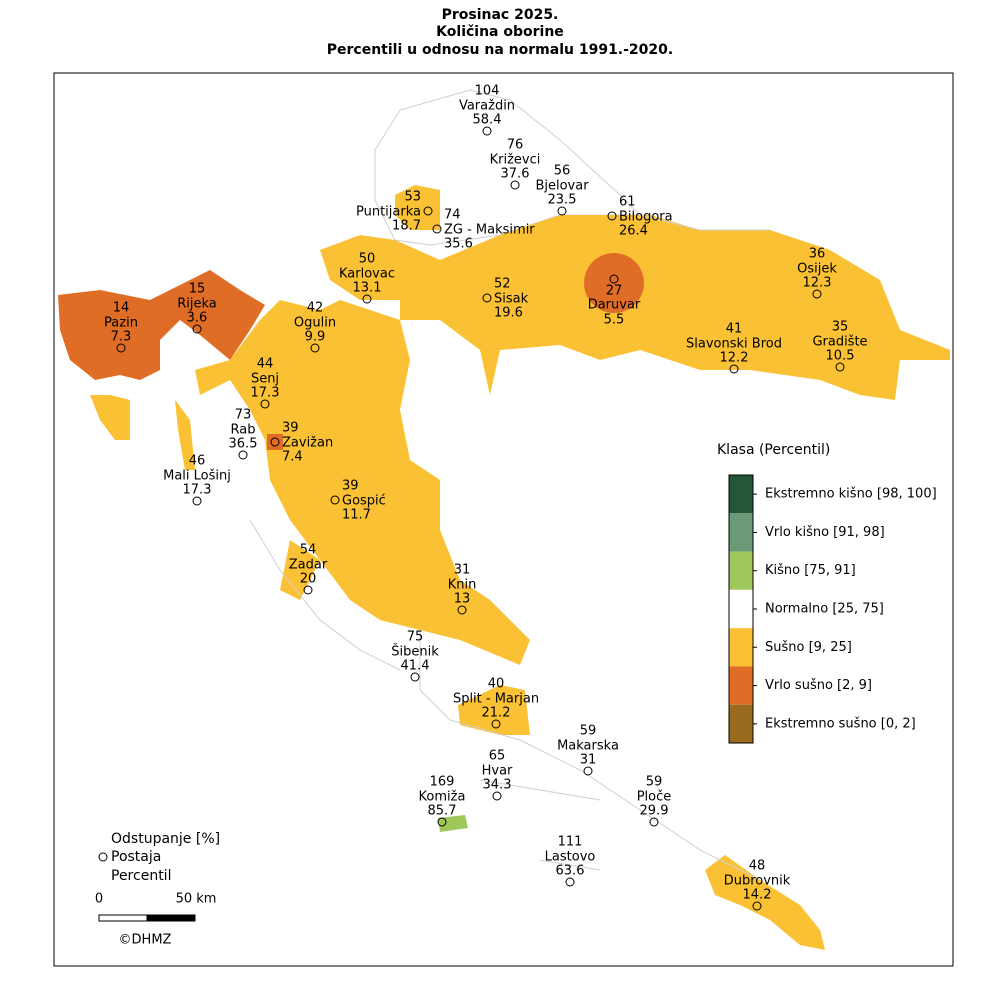  I want to click on station-name: Makarska, so click(588, 746).